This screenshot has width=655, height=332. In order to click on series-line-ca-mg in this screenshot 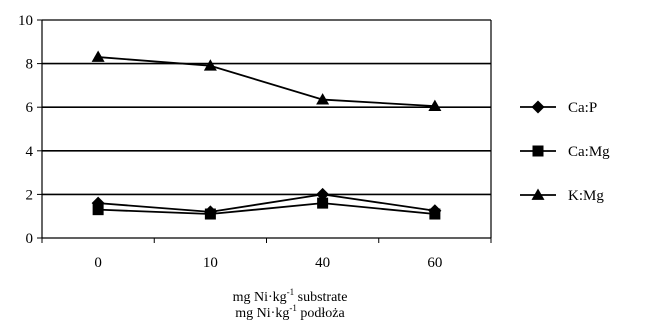, I will do `click(266, 208)`.